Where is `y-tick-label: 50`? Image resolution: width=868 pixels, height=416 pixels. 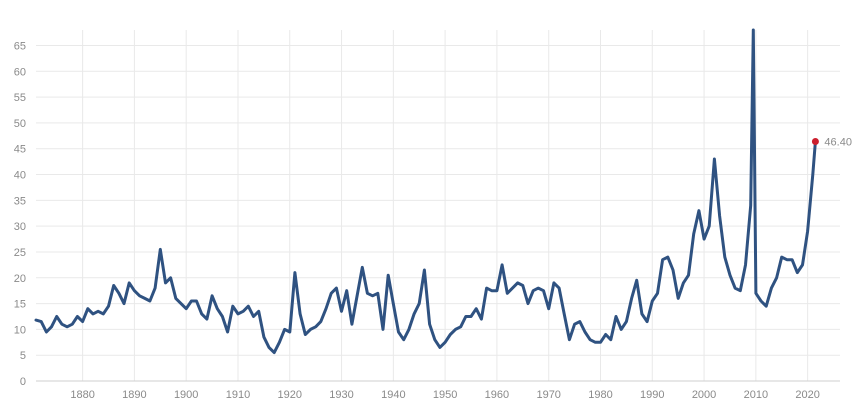
y-tick-label: 50 is located at coordinates (20, 124).